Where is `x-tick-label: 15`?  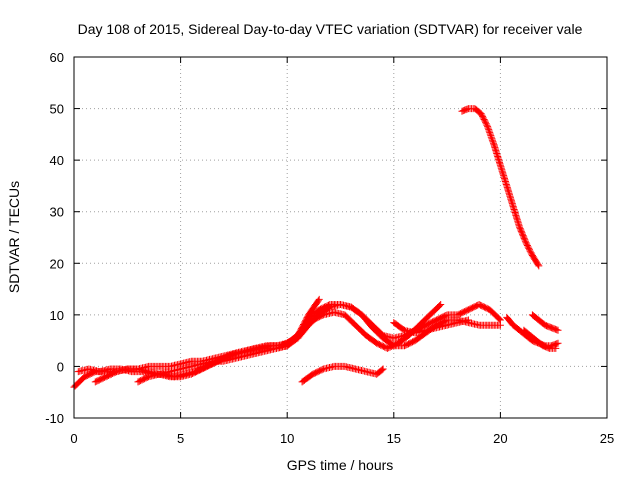 x-tick-label: 15 is located at coordinates (394, 438).